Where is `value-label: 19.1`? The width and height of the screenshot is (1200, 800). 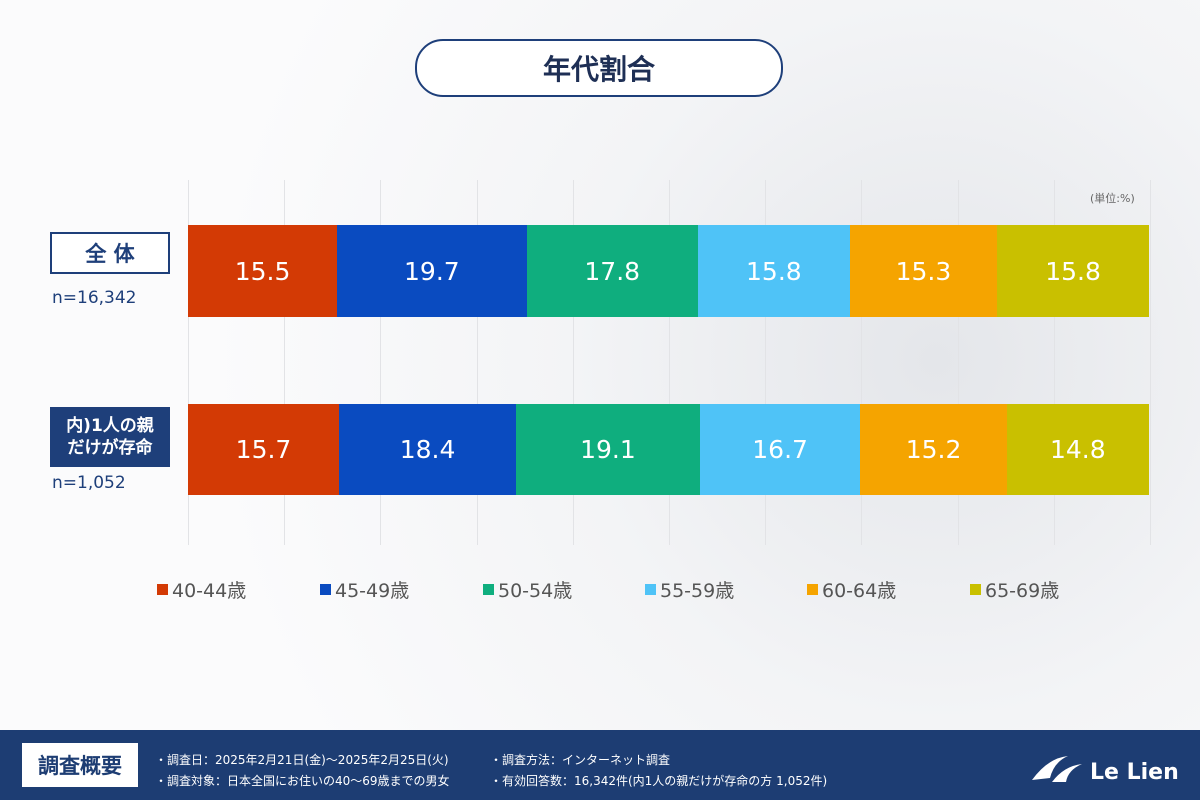
value-label: 19.1 is located at coordinates (608, 449).